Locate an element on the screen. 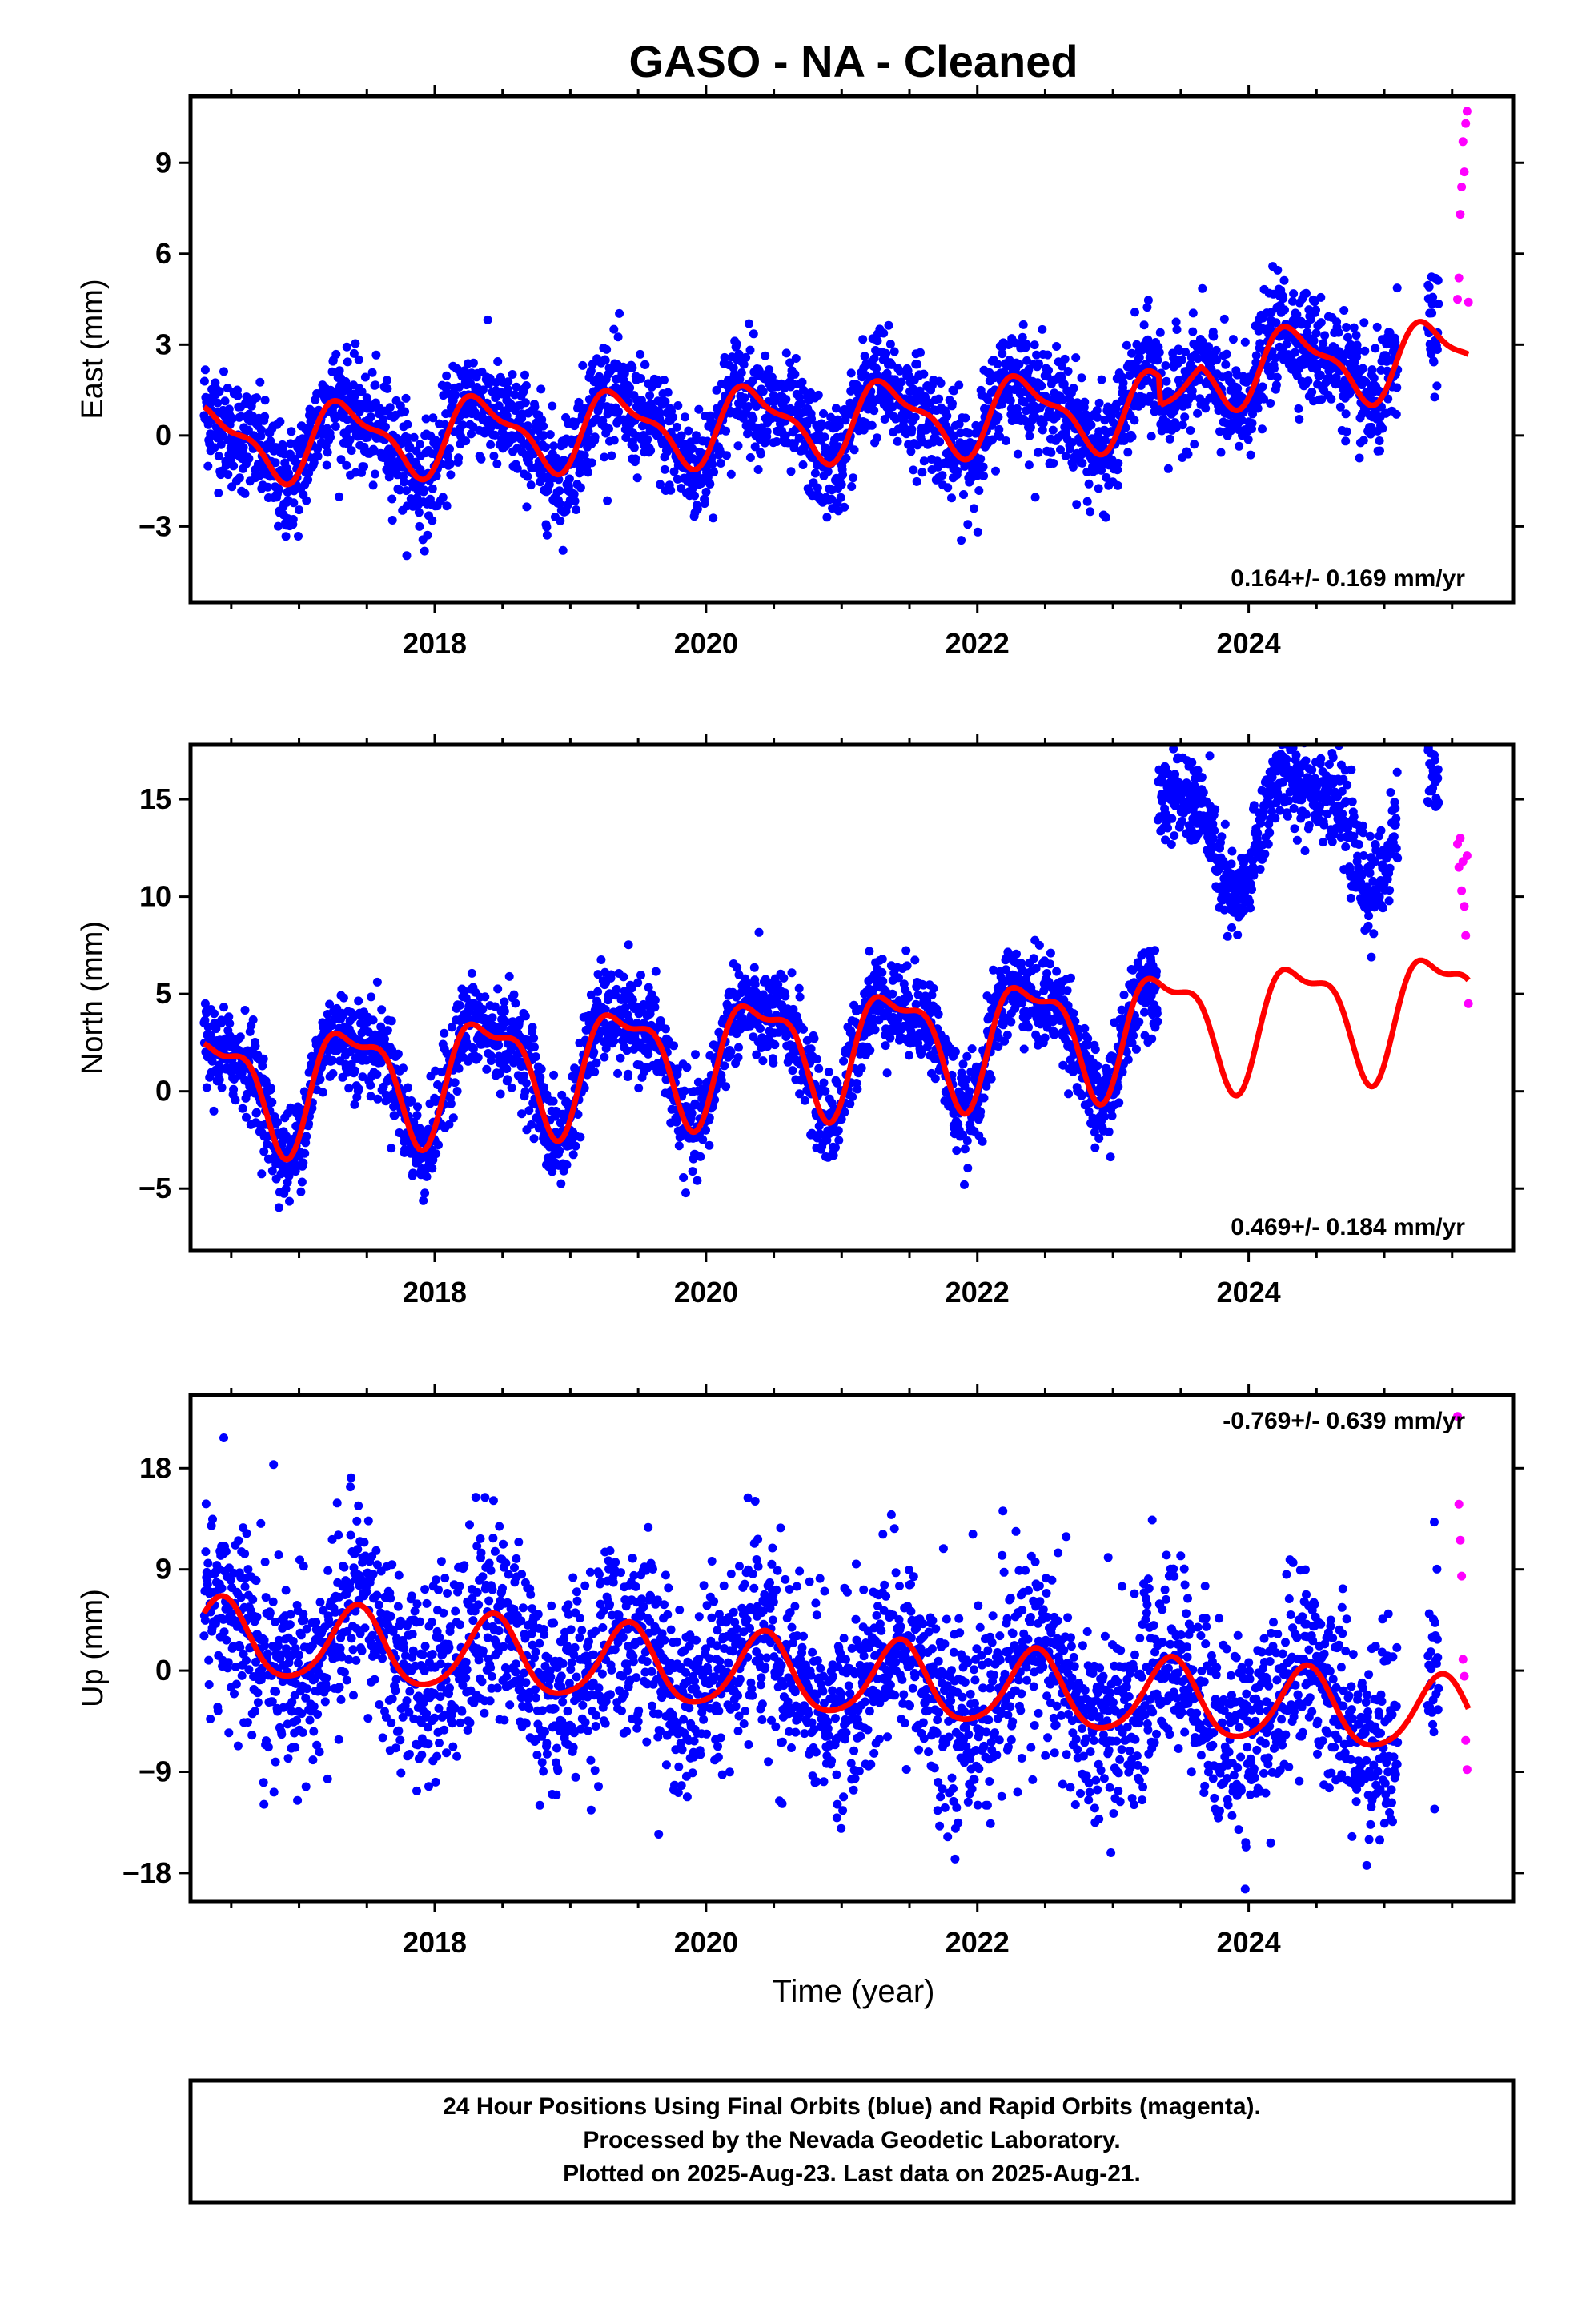  rapid-point is located at coordinates (1459, 278).